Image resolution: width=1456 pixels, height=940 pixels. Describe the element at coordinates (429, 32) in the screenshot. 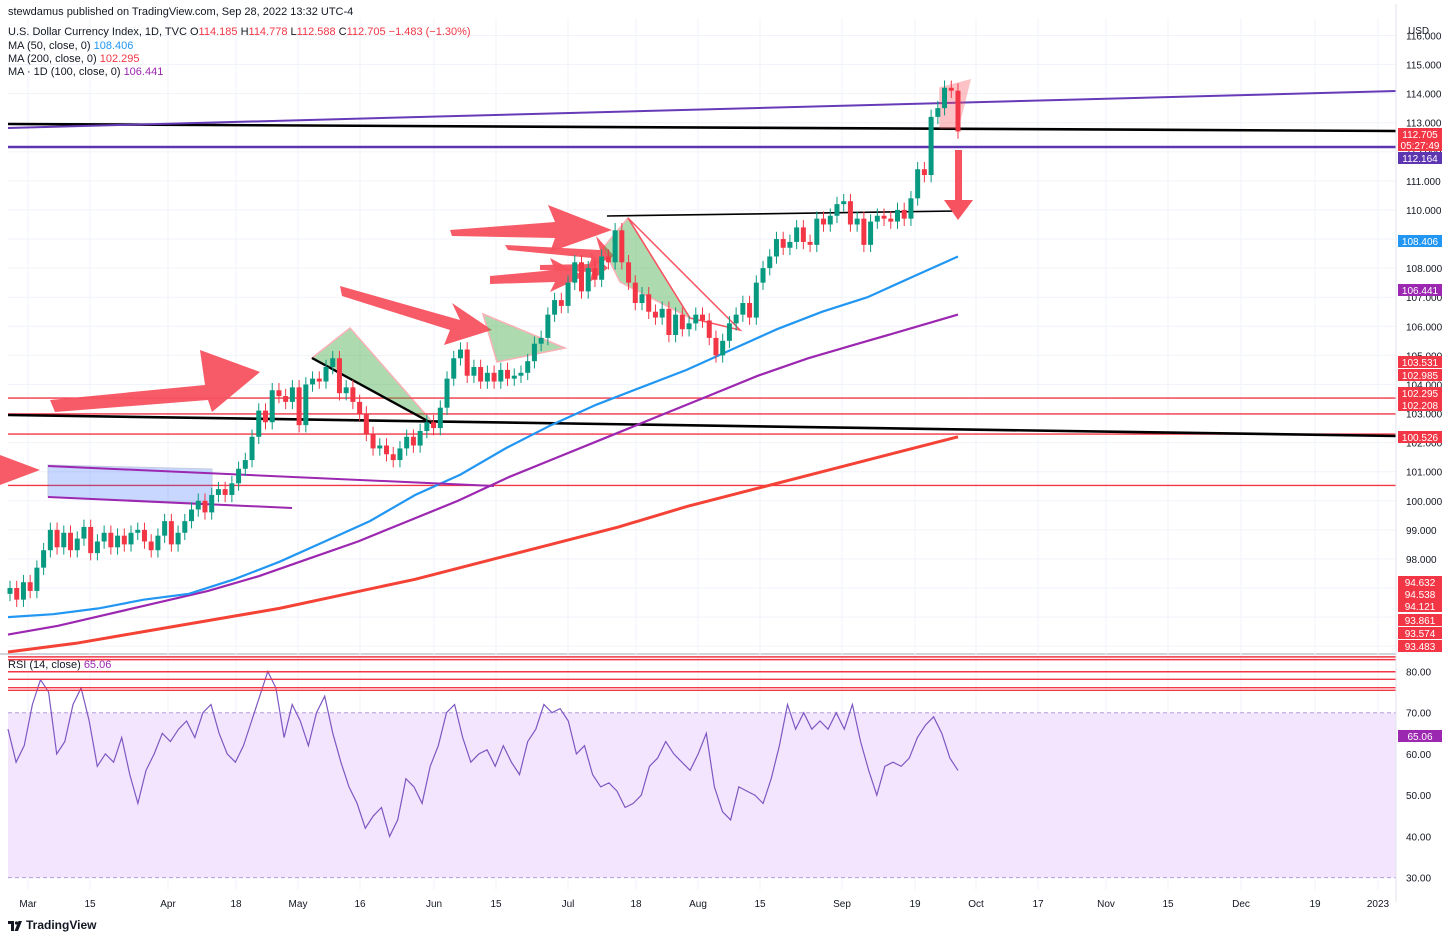

I see `change-value: −1.483 (−1.30%)` at that location.